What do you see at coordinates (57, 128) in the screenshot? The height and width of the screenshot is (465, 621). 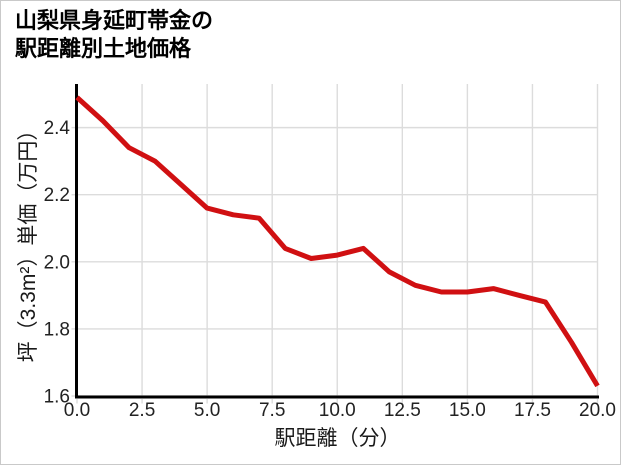 I see `y-tick-label: 2.4` at bounding box center [57, 128].